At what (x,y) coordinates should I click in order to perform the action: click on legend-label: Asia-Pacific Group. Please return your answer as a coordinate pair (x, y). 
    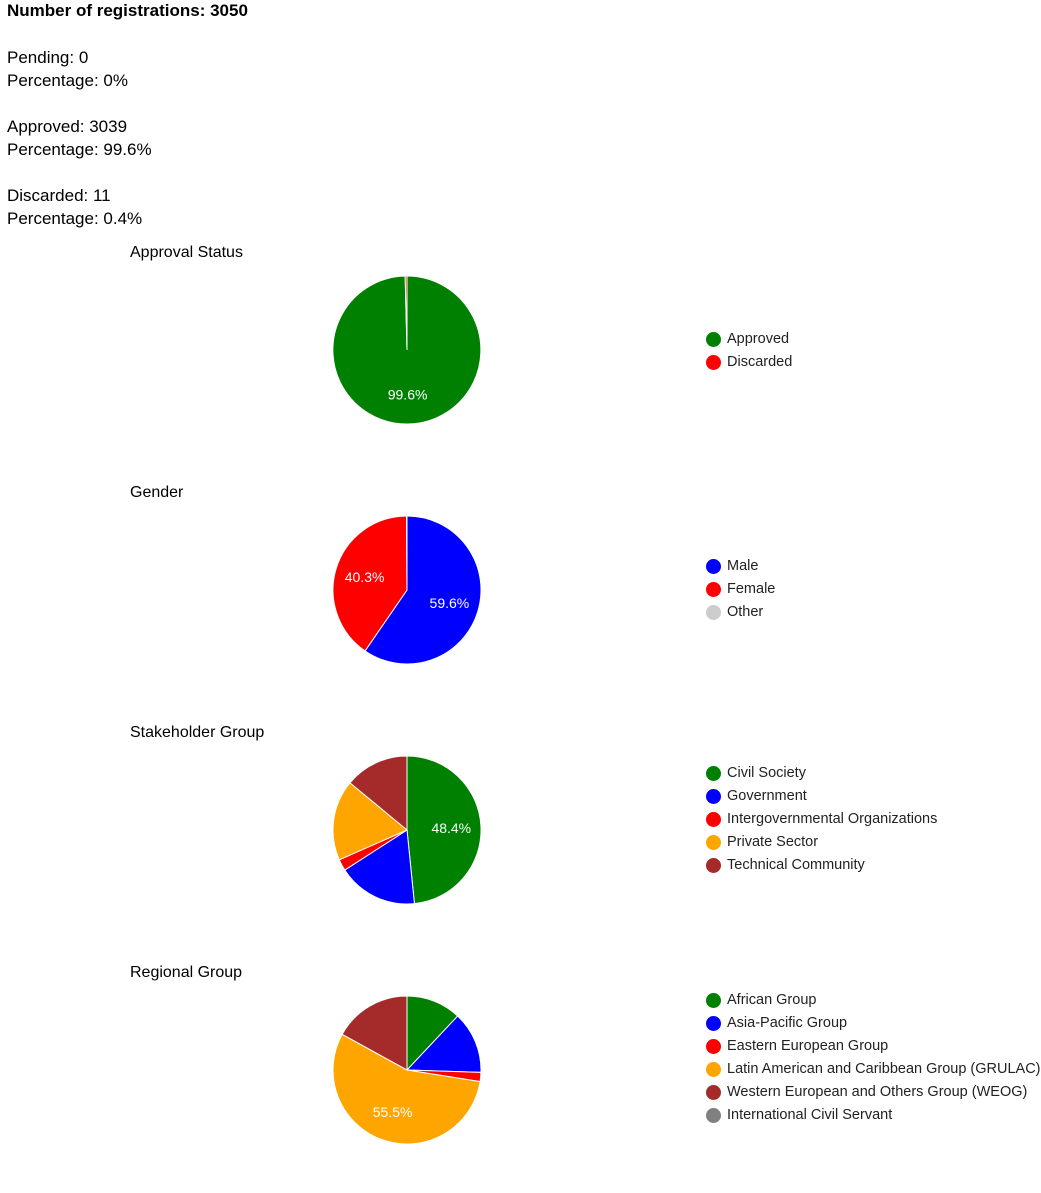
    Looking at the image, I should click on (787, 1023).